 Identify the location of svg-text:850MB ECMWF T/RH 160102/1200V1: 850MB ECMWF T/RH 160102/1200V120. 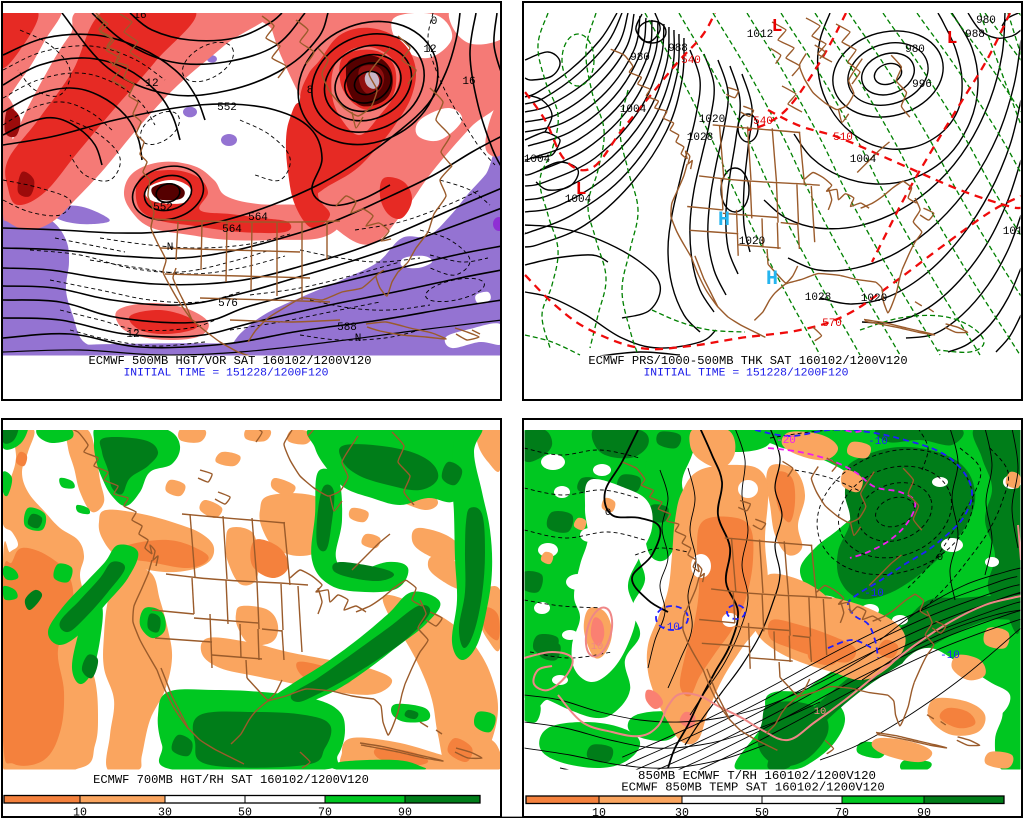
(757, 776).